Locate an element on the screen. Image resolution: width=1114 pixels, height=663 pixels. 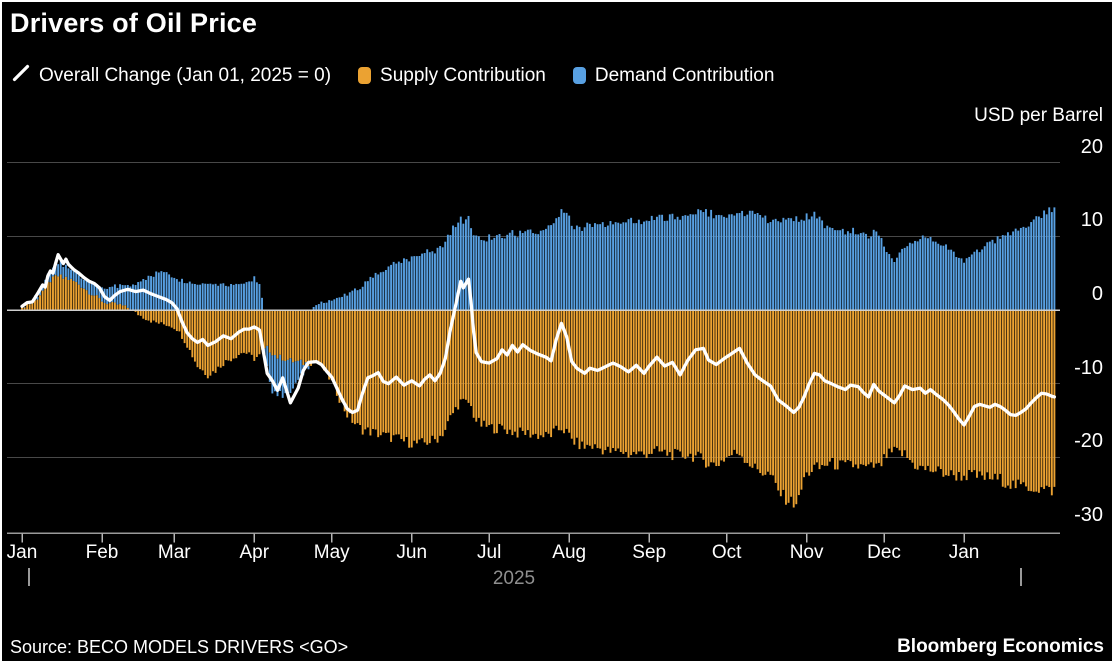
y-axis-tick-label: 0 is located at coordinates (1097, 294).